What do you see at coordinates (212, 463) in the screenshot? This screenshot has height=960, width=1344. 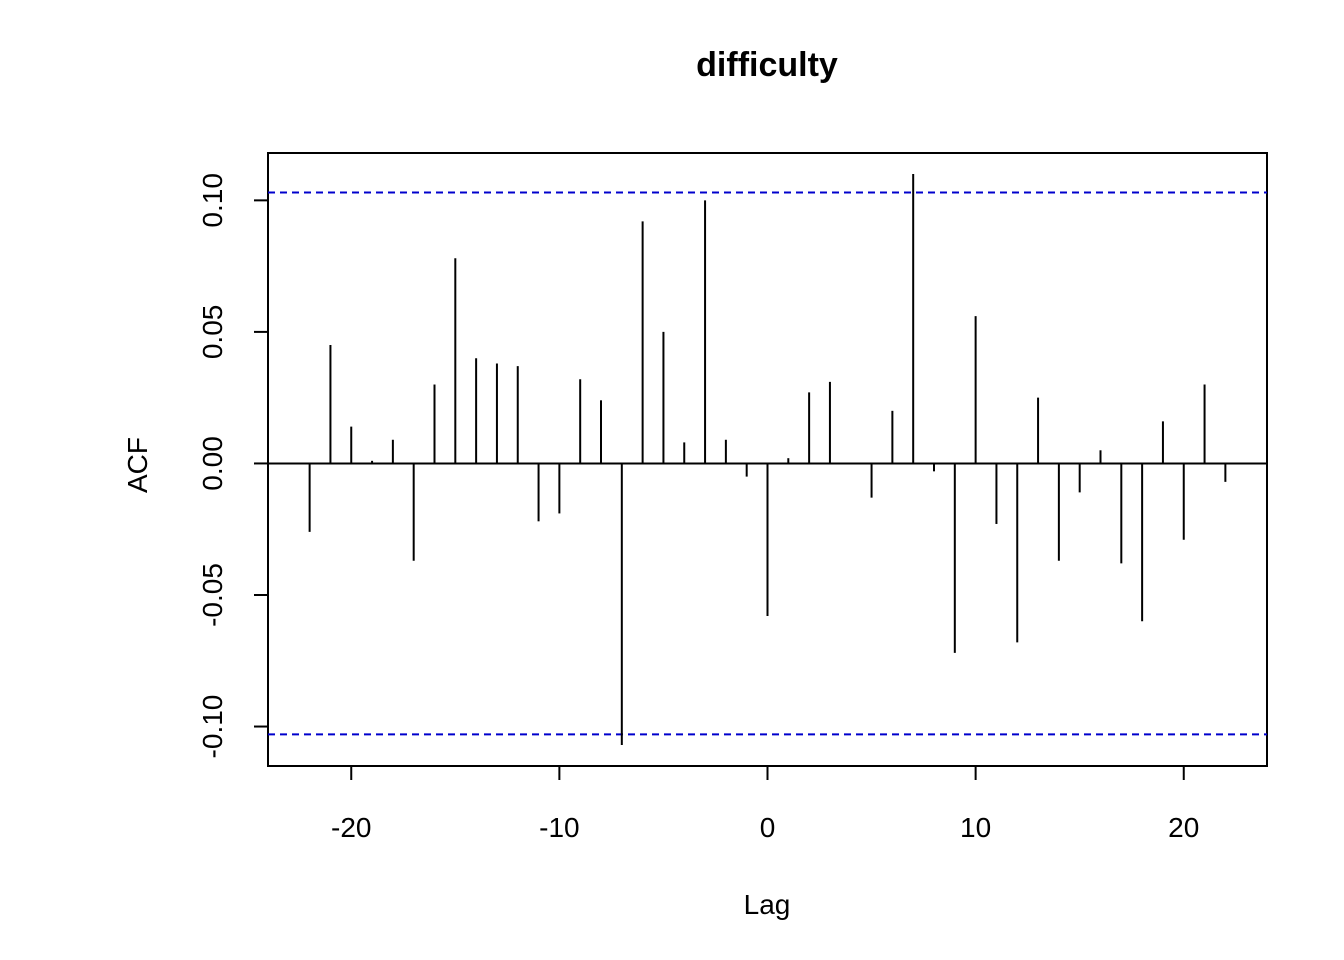 I see `y-tick-label: 0.00` at bounding box center [212, 463].